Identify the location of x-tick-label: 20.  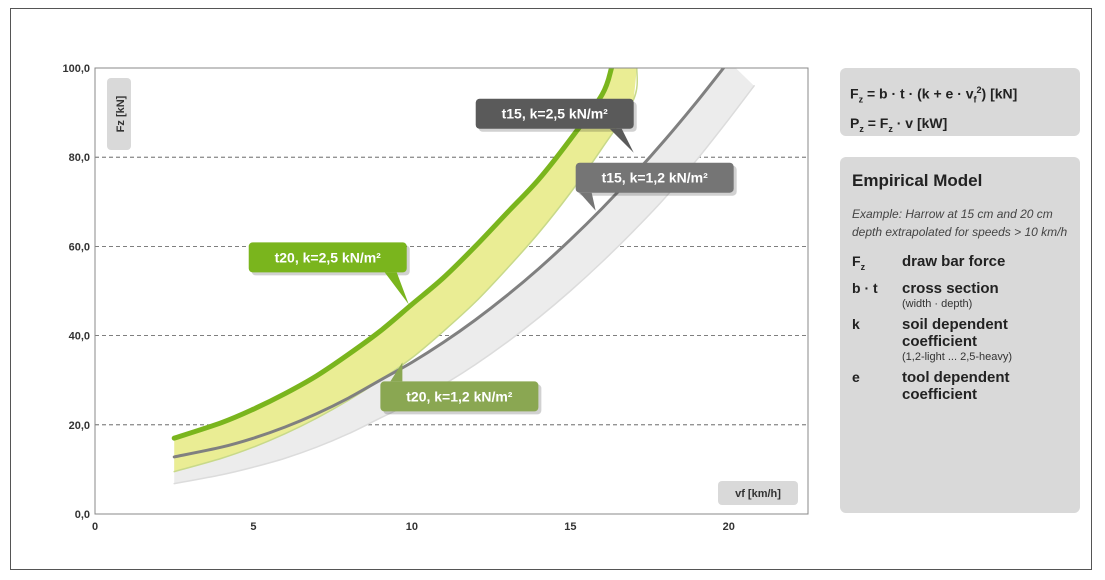
(729, 527).